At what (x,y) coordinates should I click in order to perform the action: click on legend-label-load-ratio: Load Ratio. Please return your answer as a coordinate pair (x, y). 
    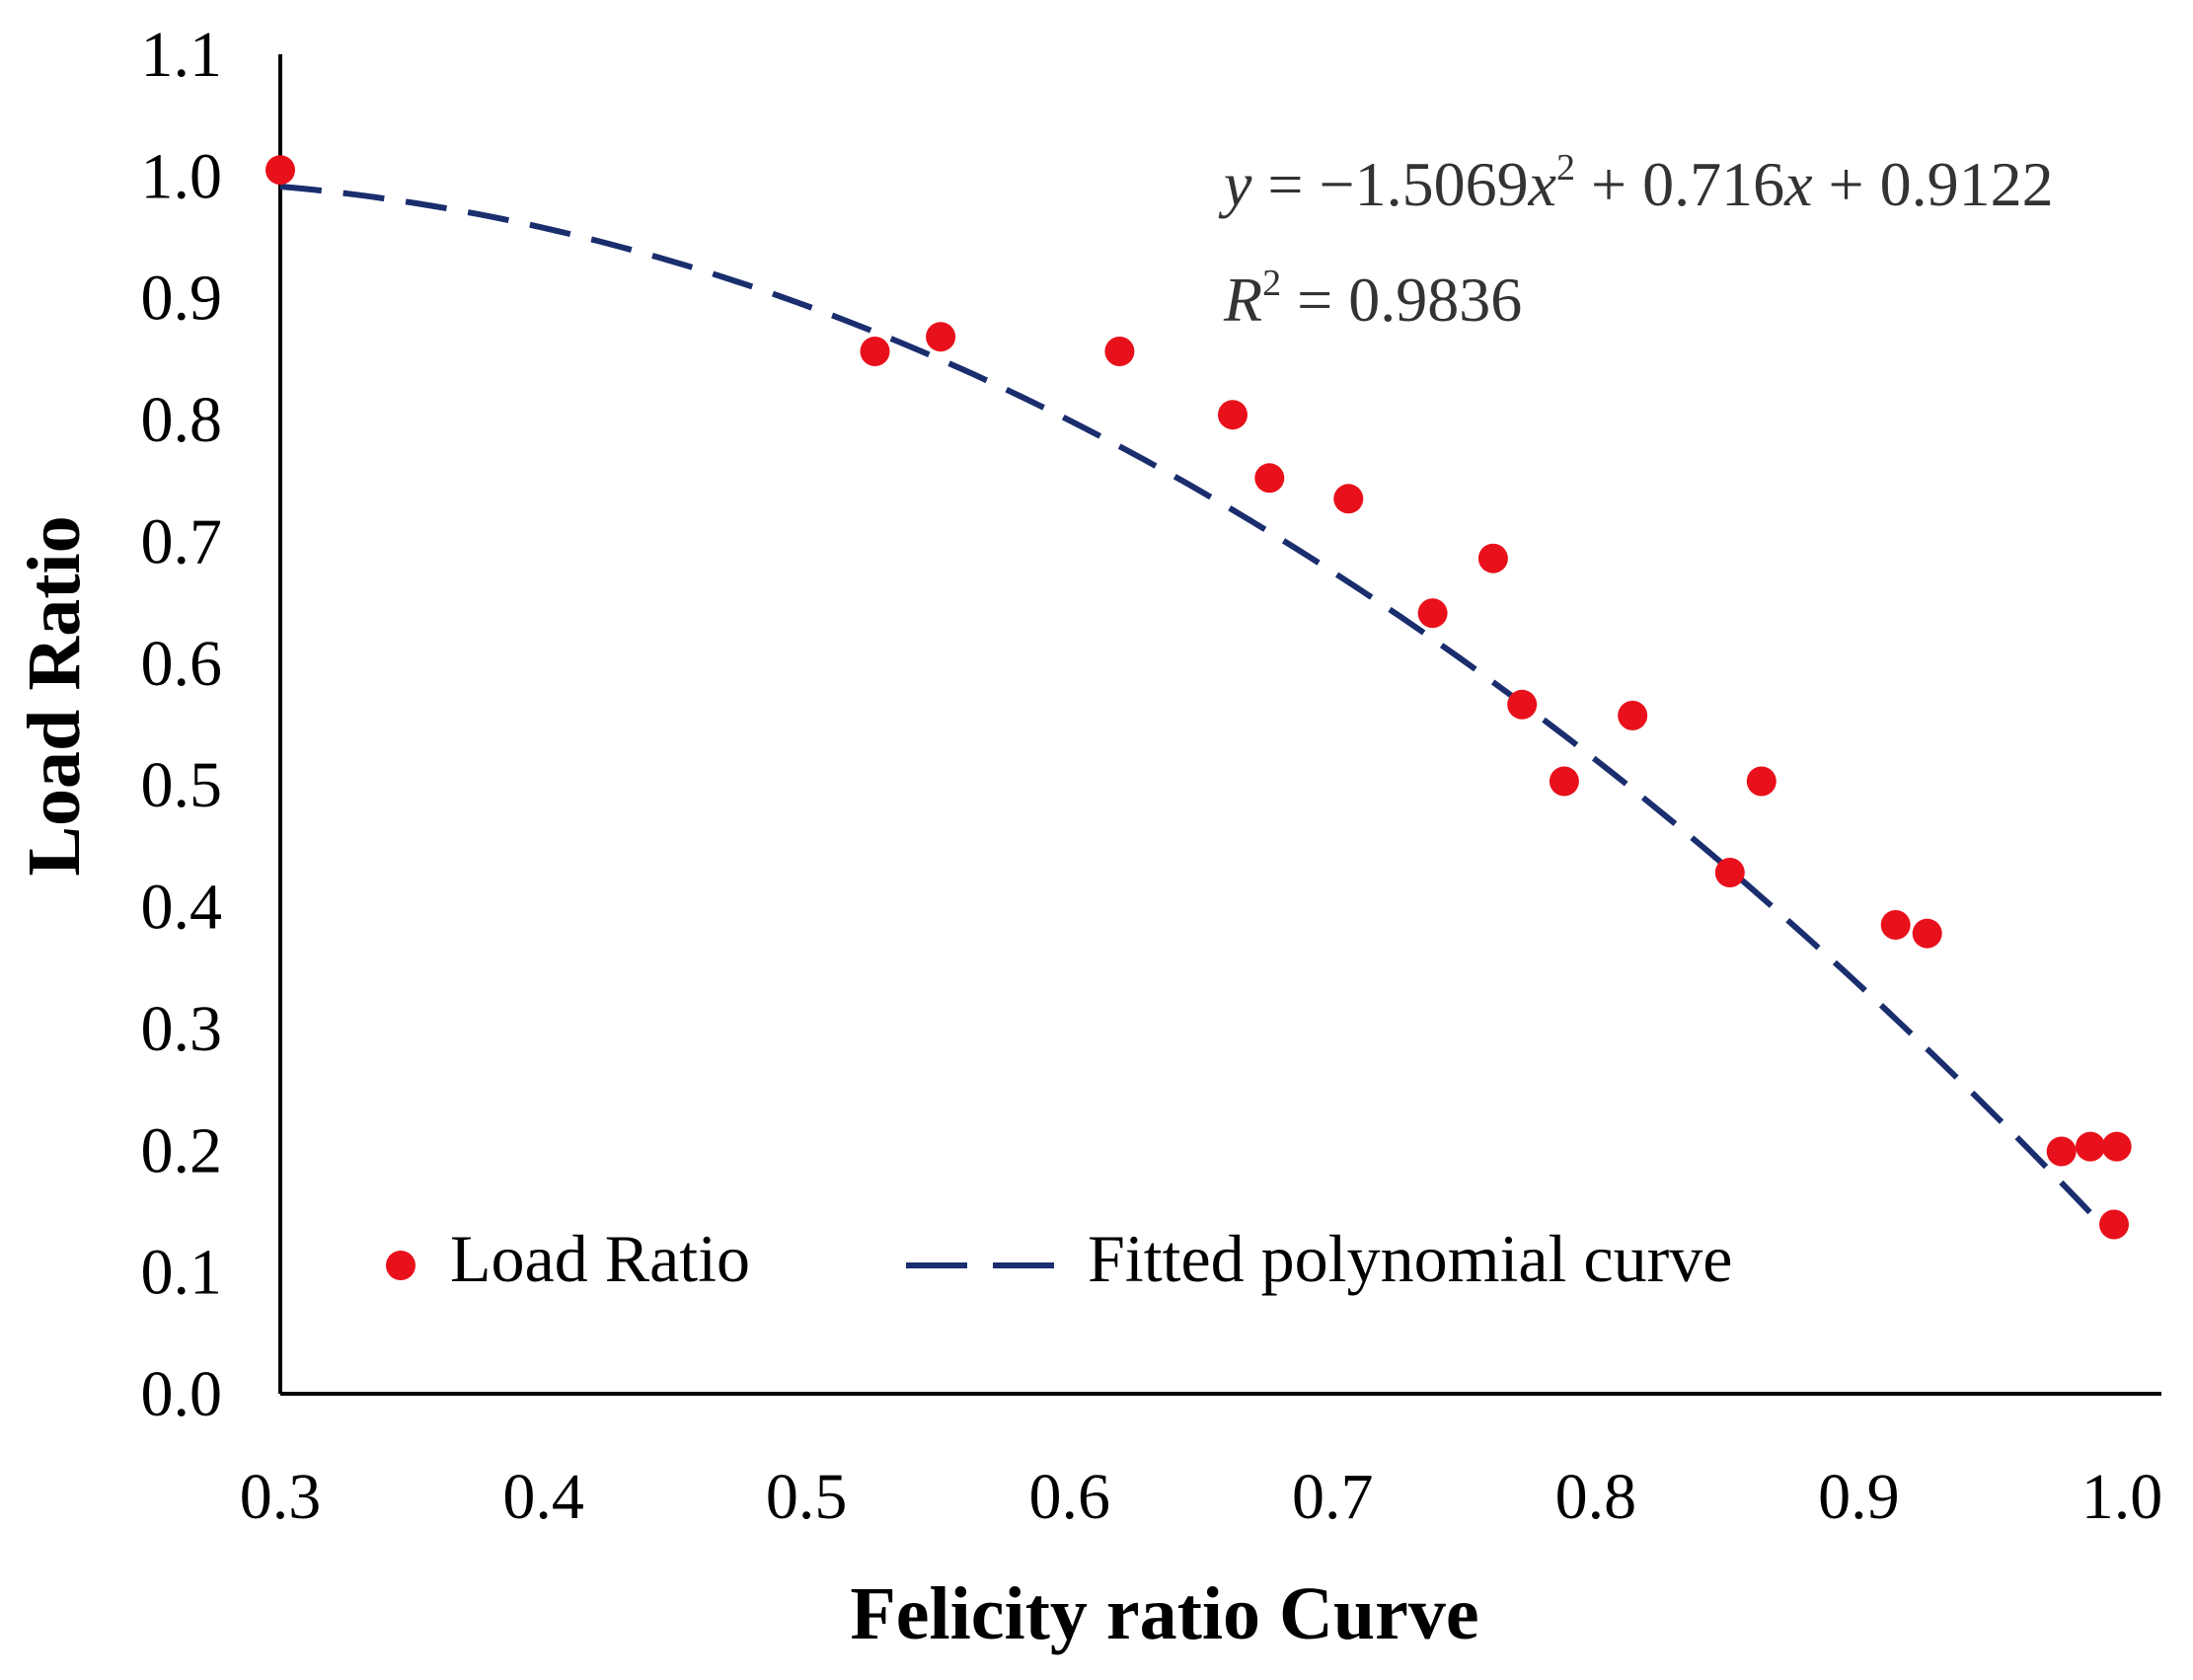
    Looking at the image, I should click on (600, 1258).